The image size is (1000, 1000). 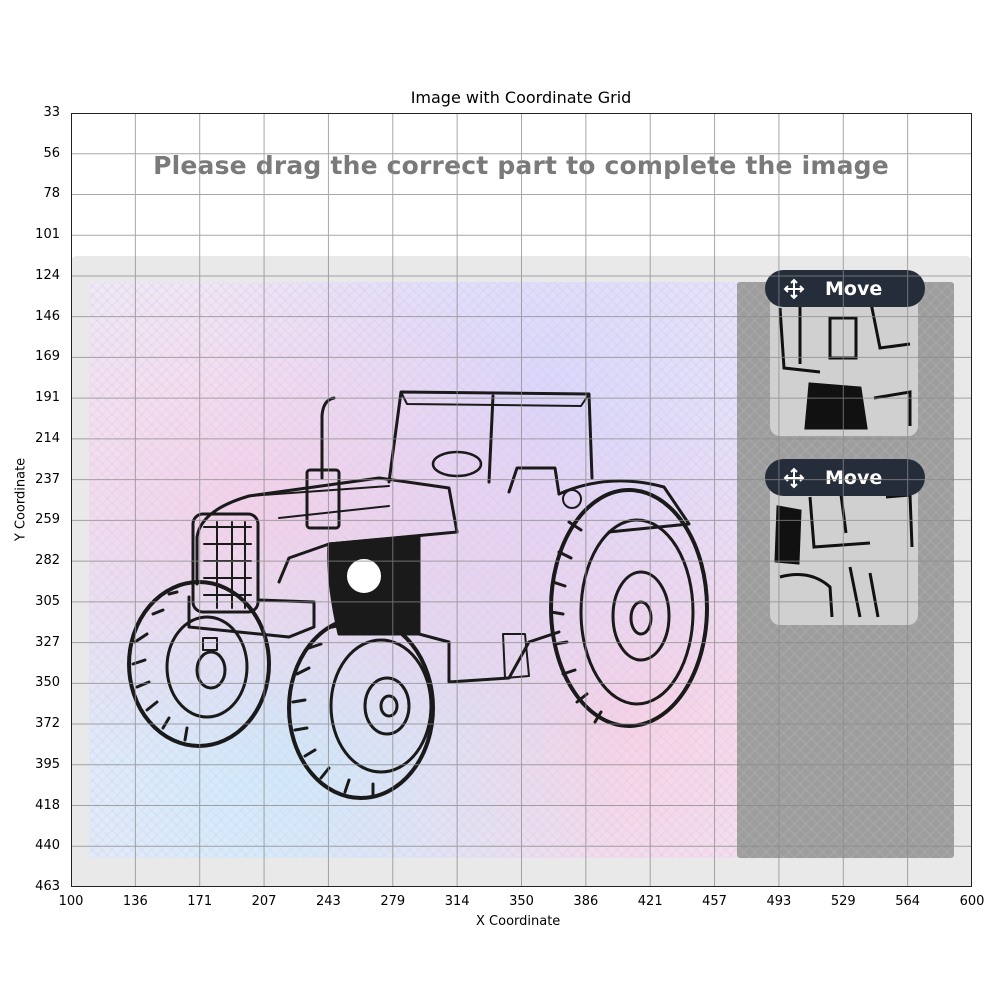 I want to click on y-tick-label: 33, so click(x=51, y=112).